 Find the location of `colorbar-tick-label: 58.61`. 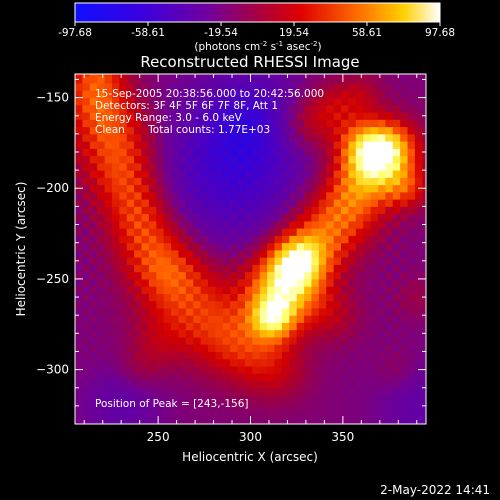

colorbar-tick-label: 58.61 is located at coordinates (367, 33).